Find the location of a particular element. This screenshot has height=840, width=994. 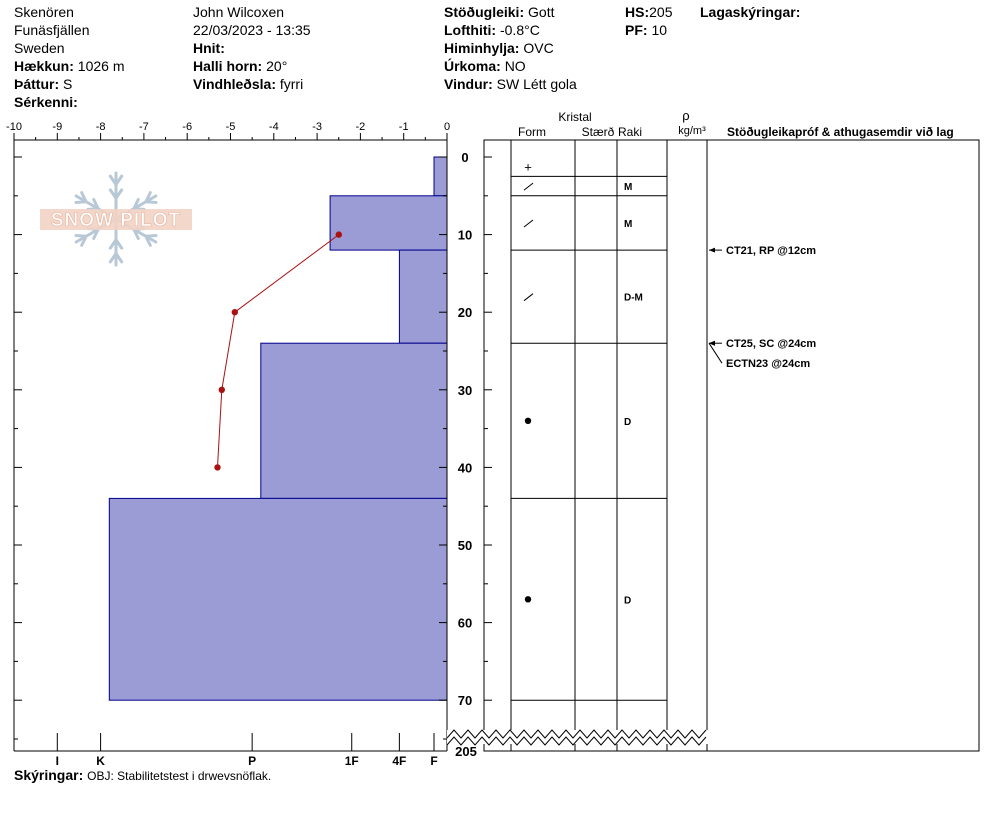

slope-label: Halli horn: is located at coordinates (228, 66).